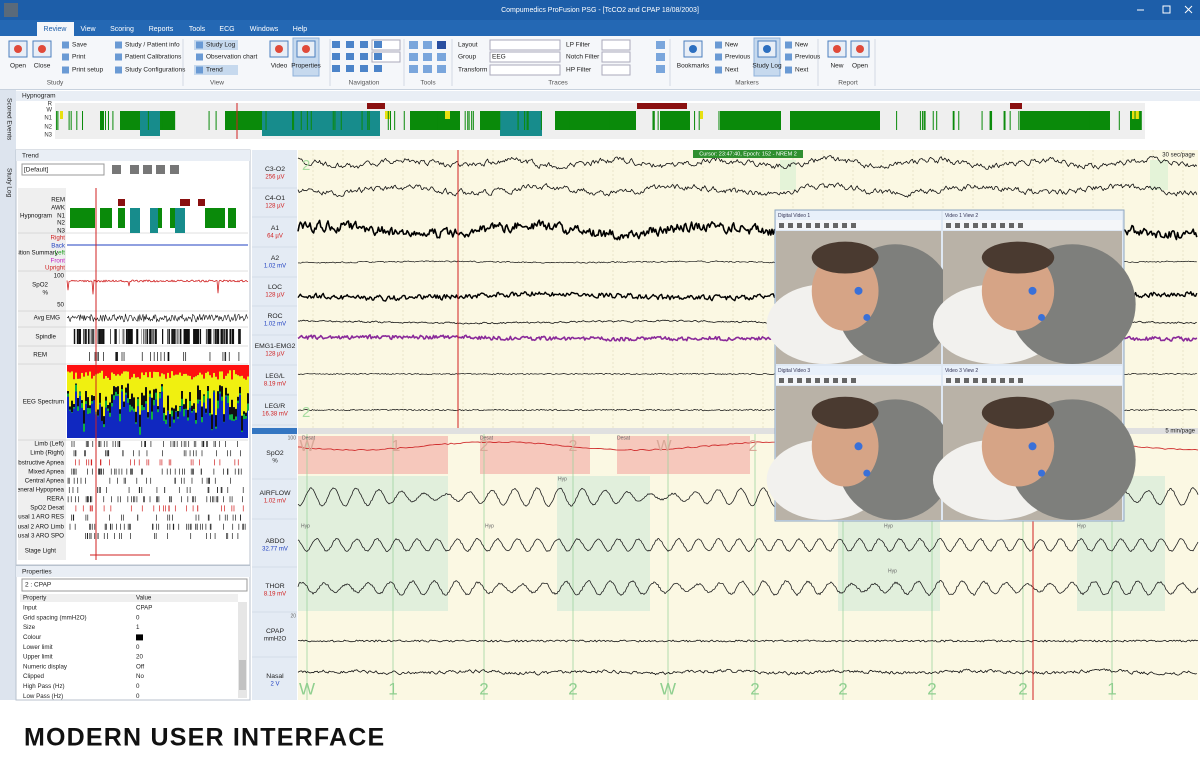  What do you see at coordinates (56, 29) in the screenshot?
I see `ribbon-tab: Review` at bounding box center [56, 29].